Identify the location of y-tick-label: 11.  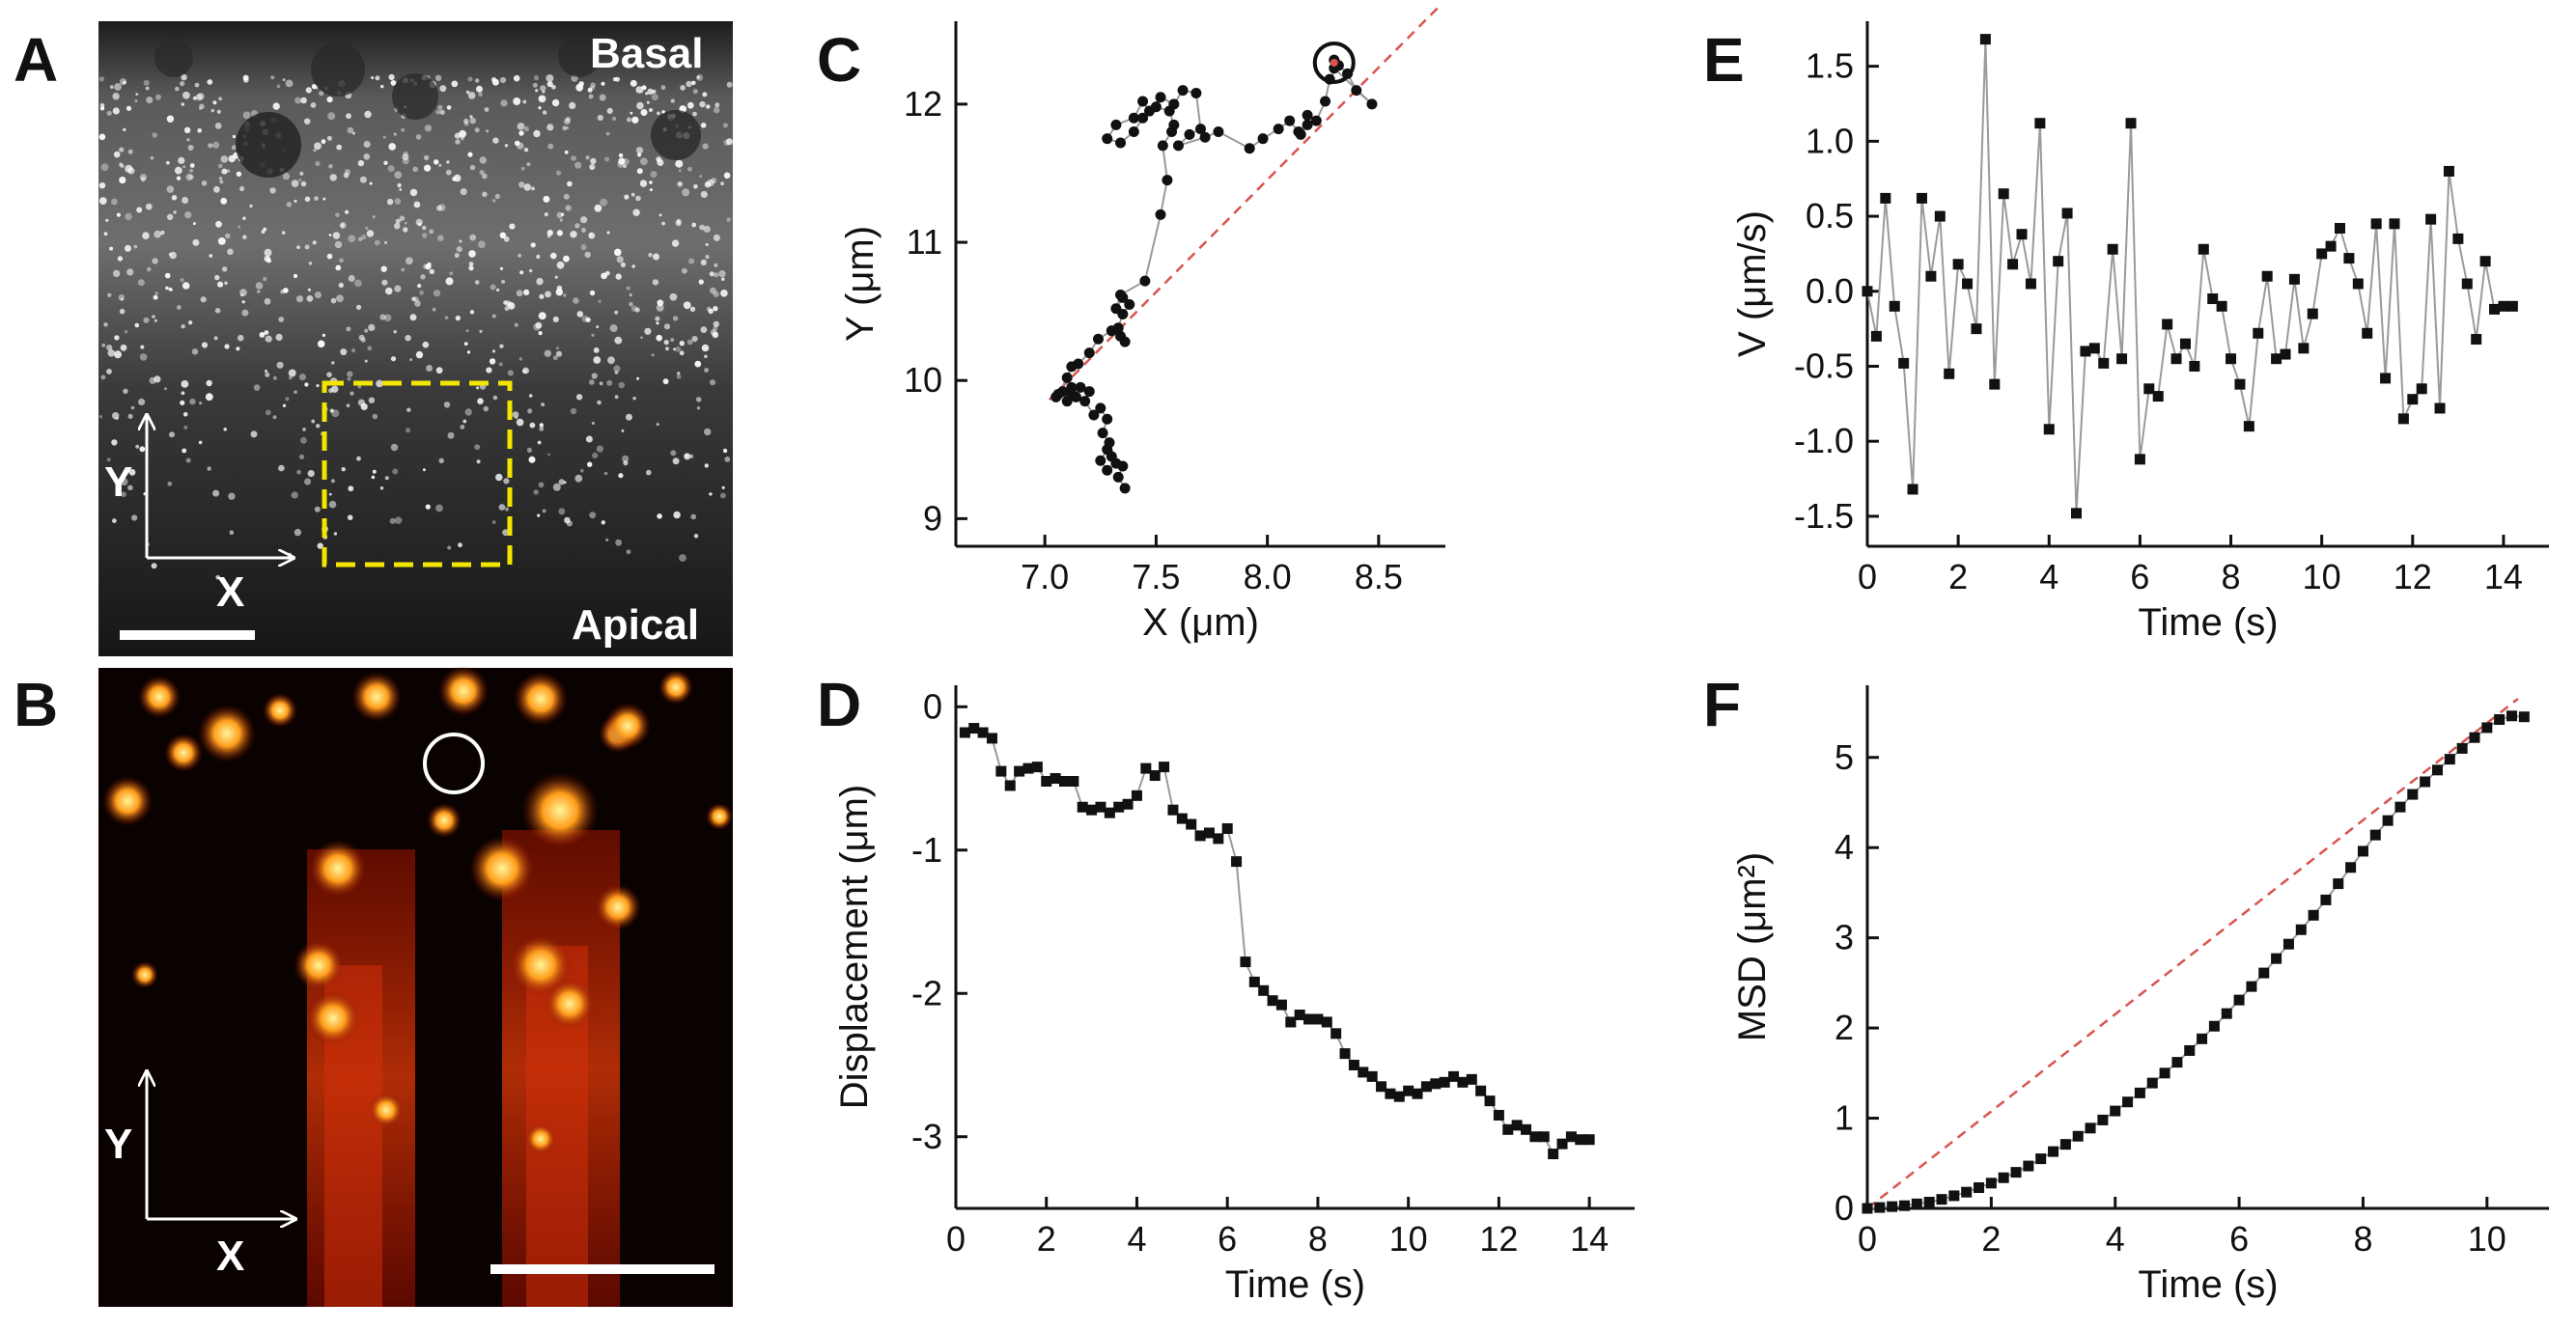
(925, 242).